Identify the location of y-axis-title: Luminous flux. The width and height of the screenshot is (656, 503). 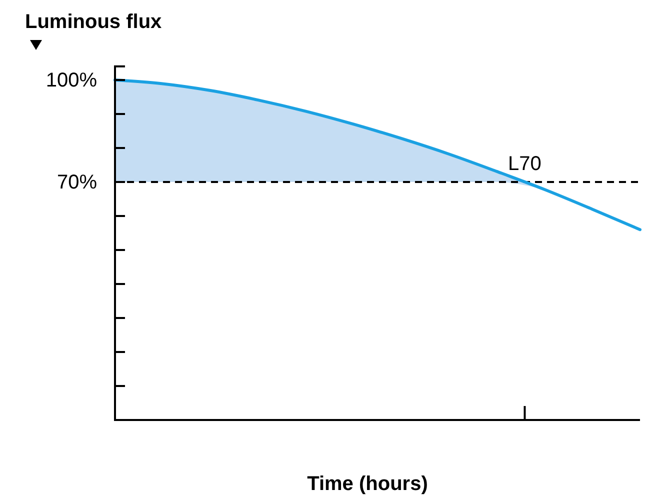
(93, 22).